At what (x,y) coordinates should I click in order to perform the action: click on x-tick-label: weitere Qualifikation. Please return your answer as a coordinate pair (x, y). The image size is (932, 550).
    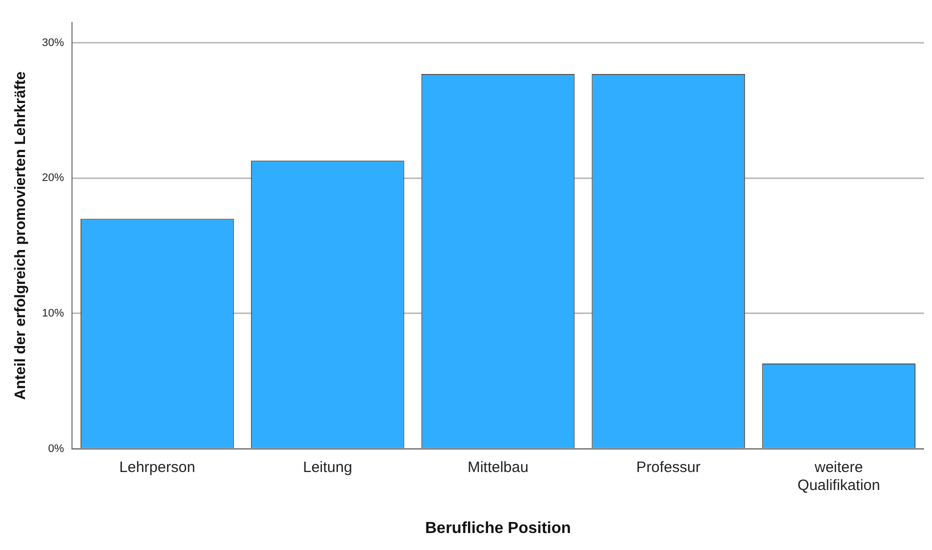
    Looking at the image, I should click on (839, 476).